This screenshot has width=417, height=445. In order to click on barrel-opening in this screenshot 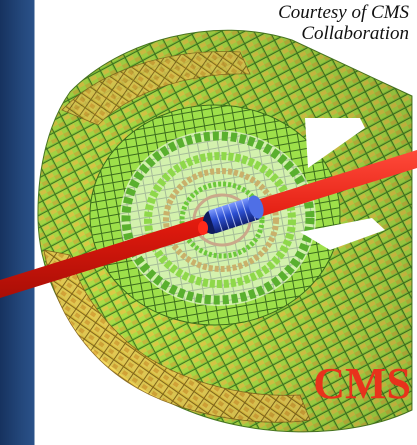, I will do `click(335, 143)`.